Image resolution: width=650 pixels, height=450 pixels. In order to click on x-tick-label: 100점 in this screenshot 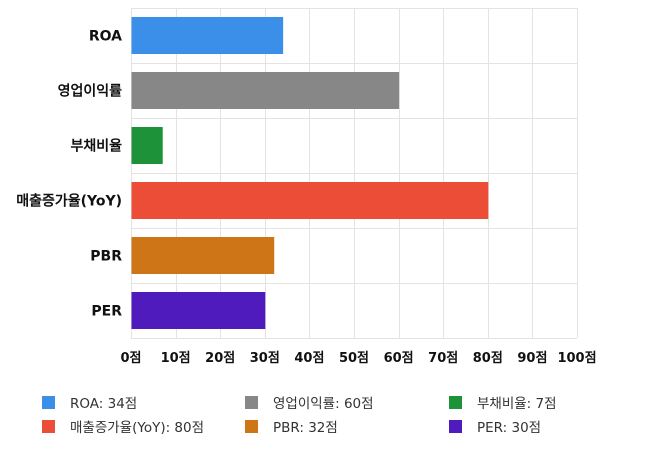, I will do `click(576, 358)`.